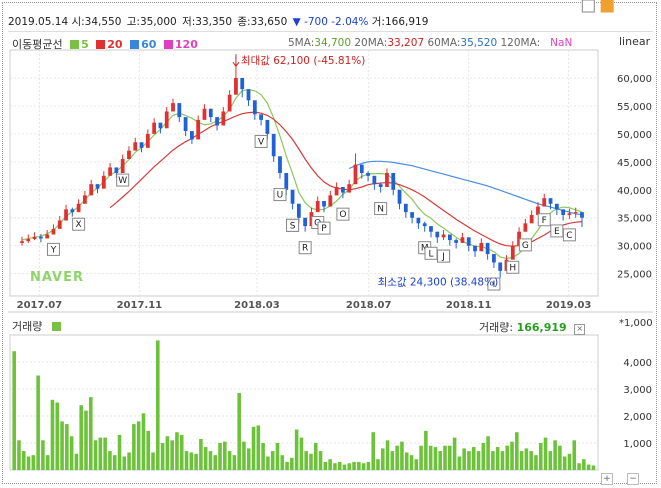 Image resolution: width=661 pixels, height=488 pixels. I want to click on info-low: 33,350, so click(214, 22).